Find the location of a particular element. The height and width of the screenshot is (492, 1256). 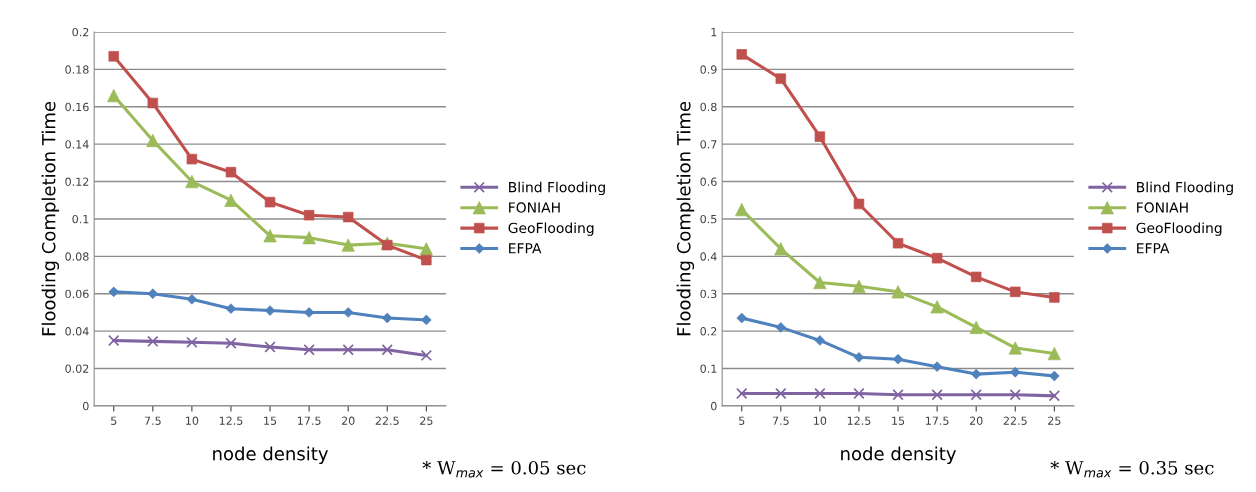

y-tick-label: 0.8 is located at coordinates (708, 107).